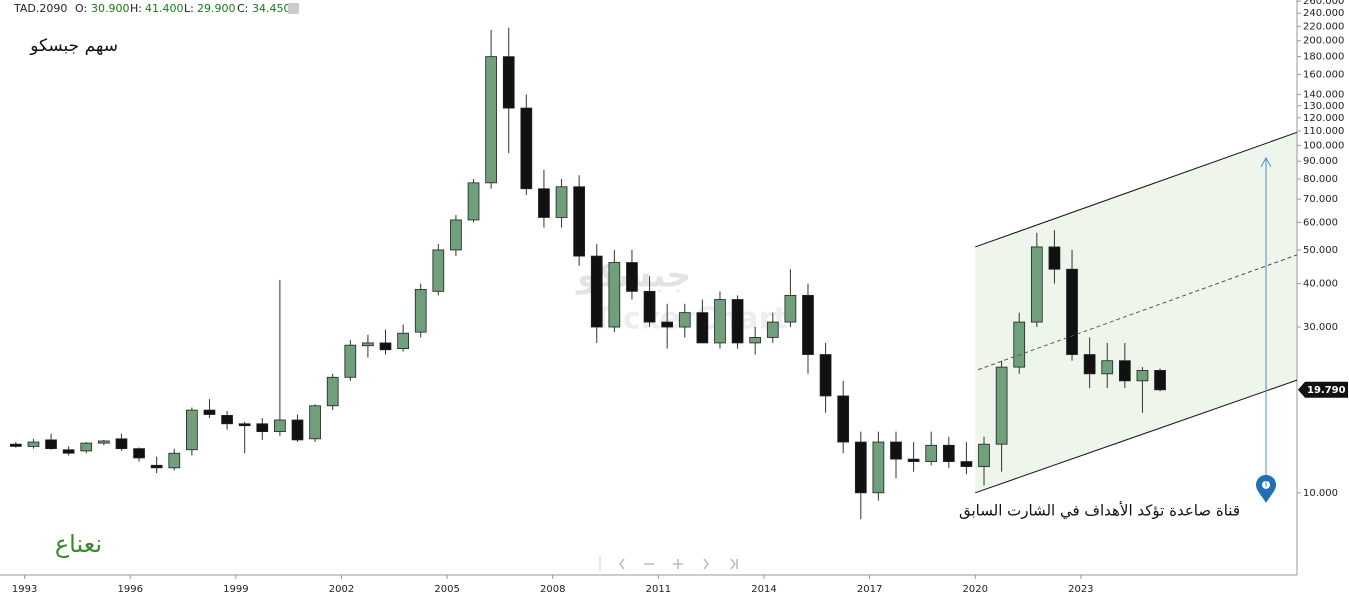  Describe the element at coordinates (668, 563) in the screenshot. I see `toolbar` at that location.